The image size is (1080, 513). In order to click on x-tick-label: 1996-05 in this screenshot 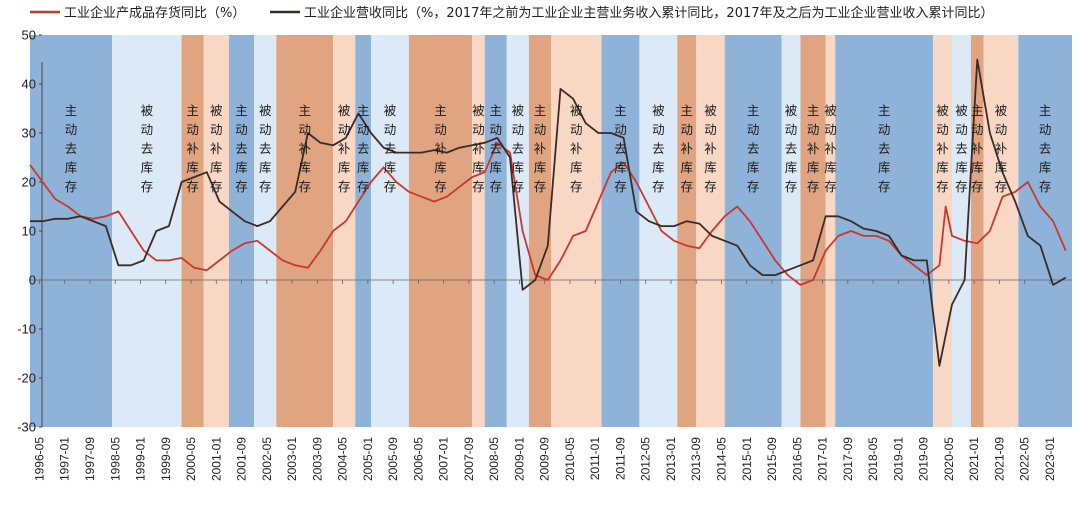, I will do `click(39, 459)`.